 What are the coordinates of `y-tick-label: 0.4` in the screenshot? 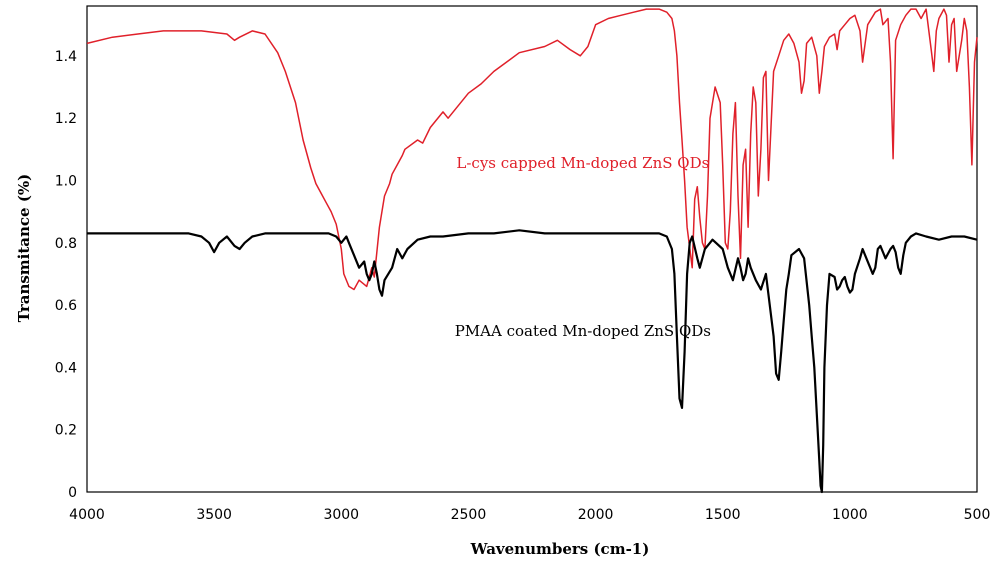 It's located at (66, 368).